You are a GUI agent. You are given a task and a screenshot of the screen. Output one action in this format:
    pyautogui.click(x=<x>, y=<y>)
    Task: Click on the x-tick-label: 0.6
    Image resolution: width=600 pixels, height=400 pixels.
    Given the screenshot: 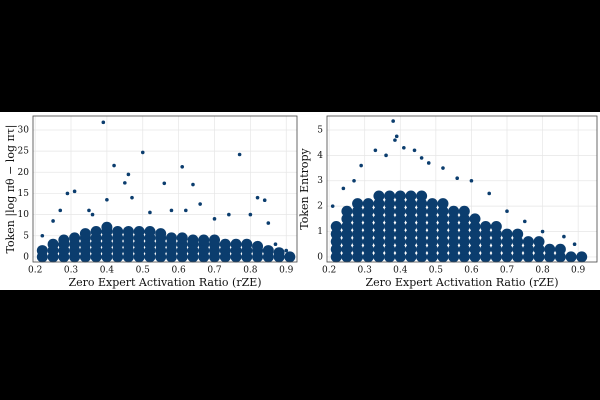 What is the action you would take?
    pyautogui.click(x=471, y=271)
    